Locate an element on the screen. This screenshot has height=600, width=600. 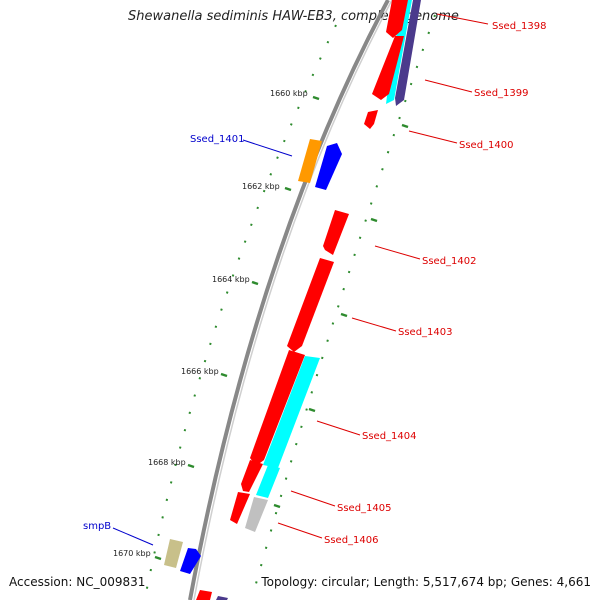
ruler-label-1668: 1668 kbp is located at coordinates (167, 462).